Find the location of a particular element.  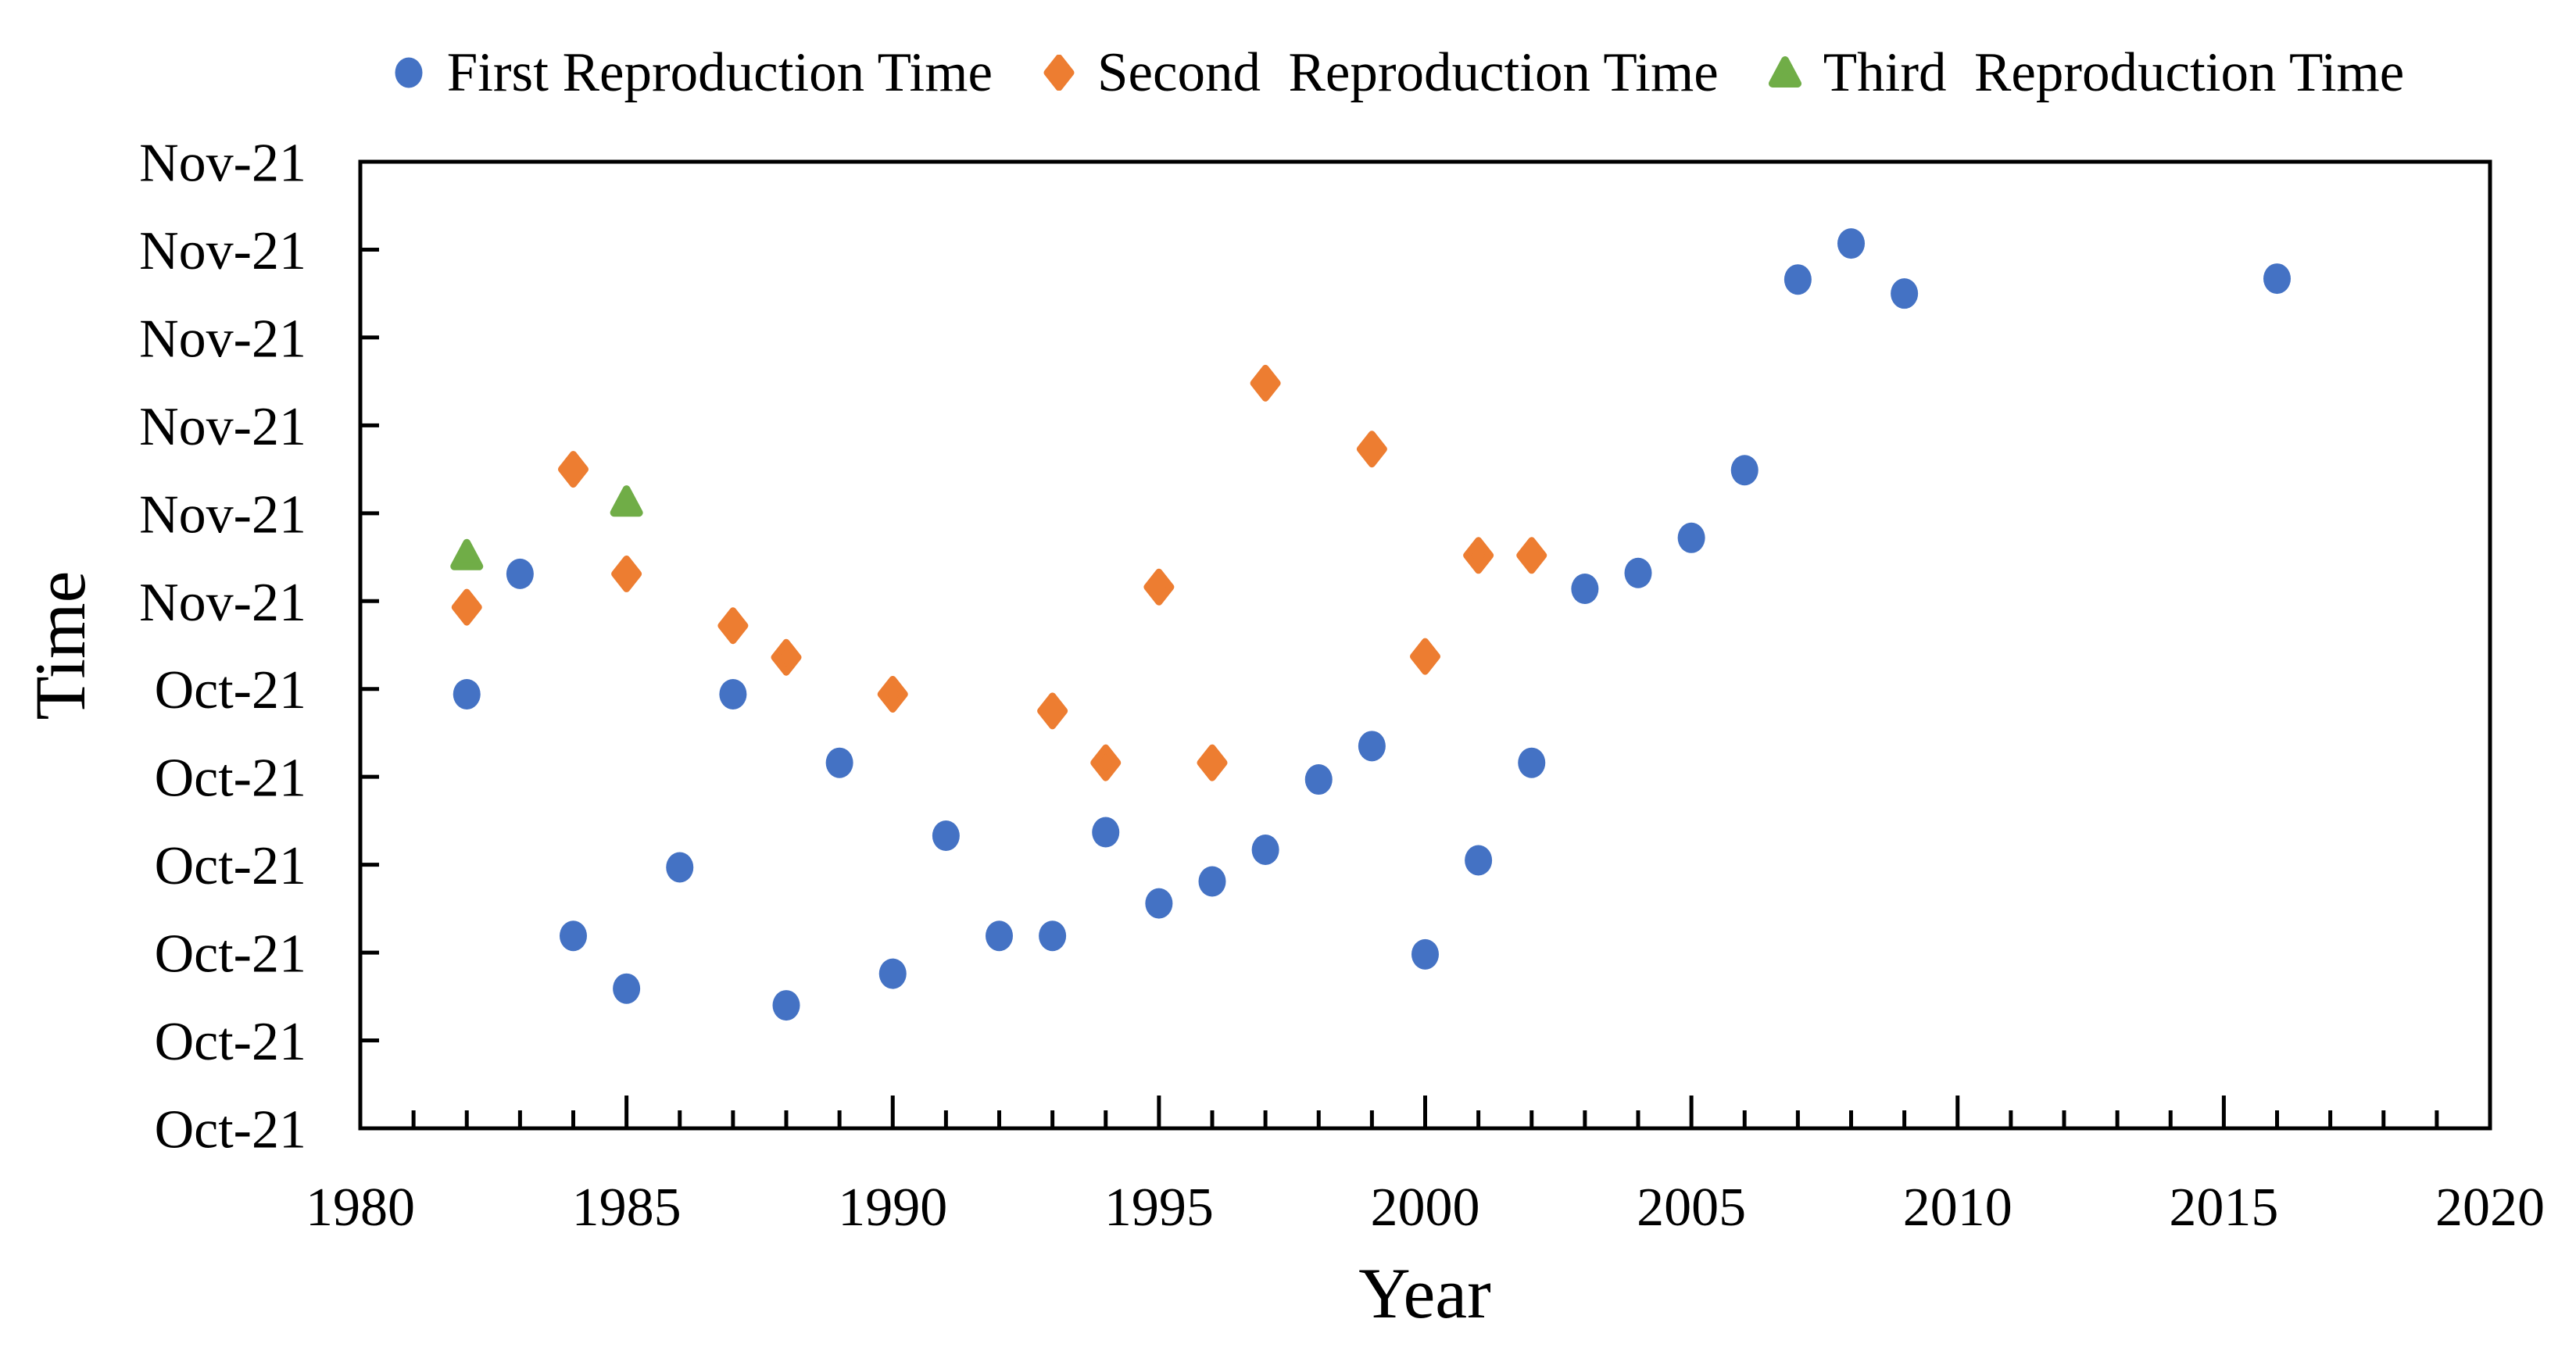

x-tick-label: 1985 is located at coordinates (627, 1208).